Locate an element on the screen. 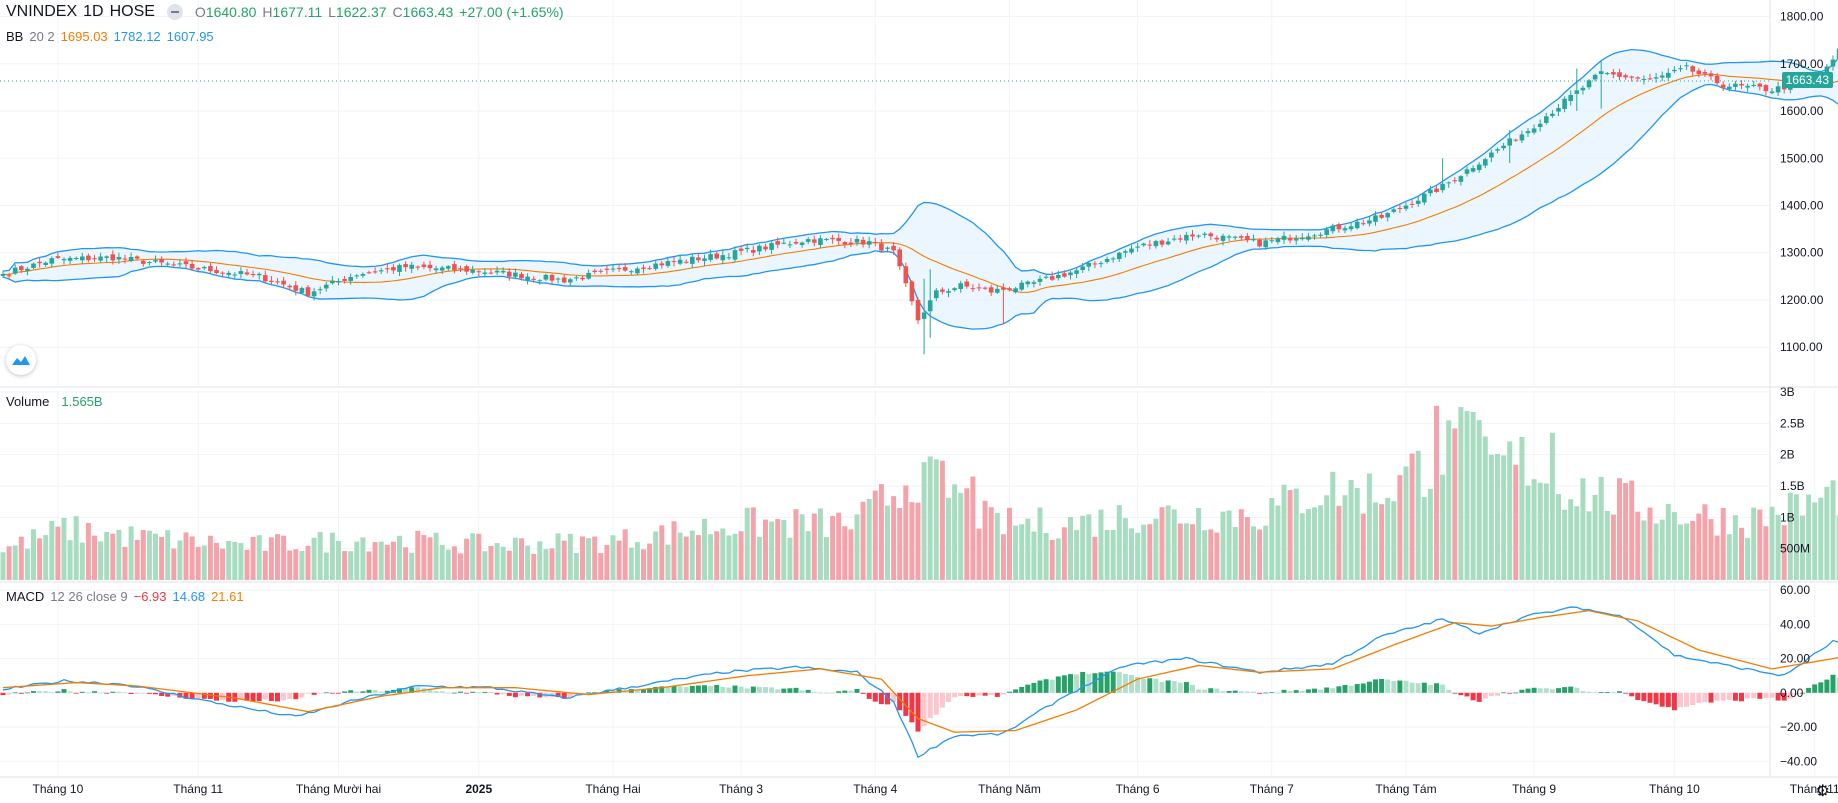 This screenshot has height=803, width=1838. settings-gear-icon: ⚙ is located at coordinates (1822, 791).